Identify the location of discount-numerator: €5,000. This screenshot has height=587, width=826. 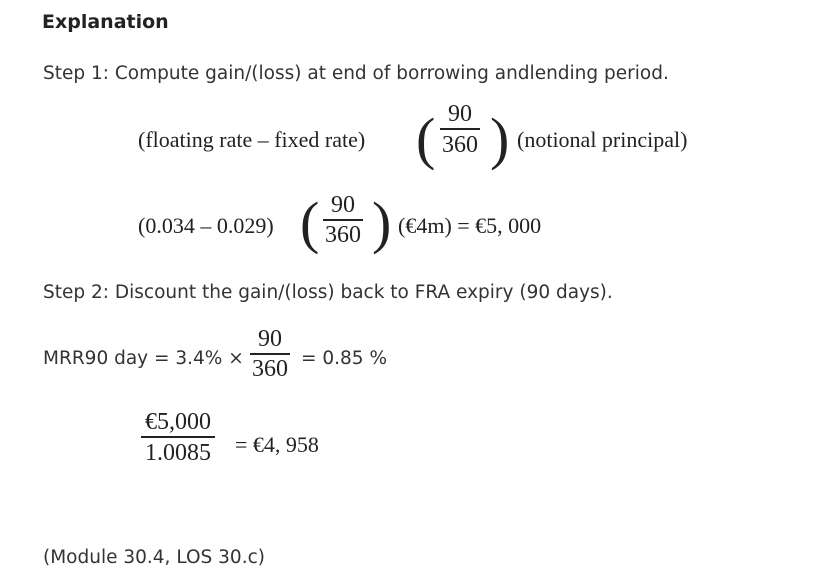
(178, 422).